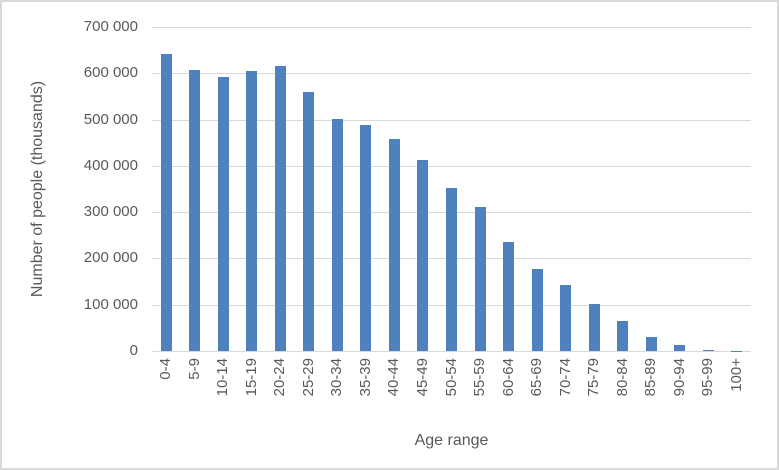  What do you see at coordinates (736, 375) in the screenshot?
I see `x-tick-label: 100+` at bounding box center [736, 375].